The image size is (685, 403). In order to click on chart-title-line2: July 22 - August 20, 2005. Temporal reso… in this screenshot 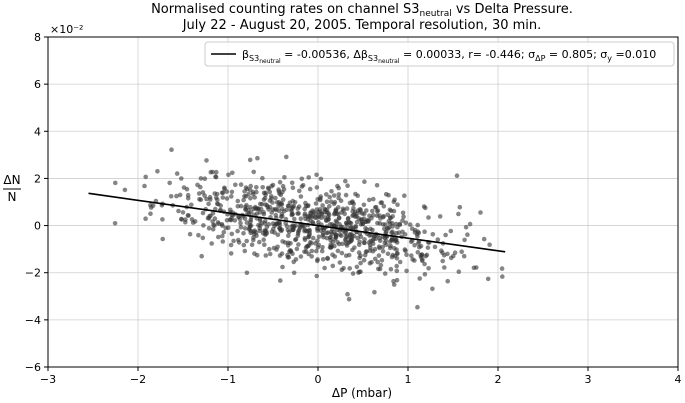, I will do `click(362, 25)`.